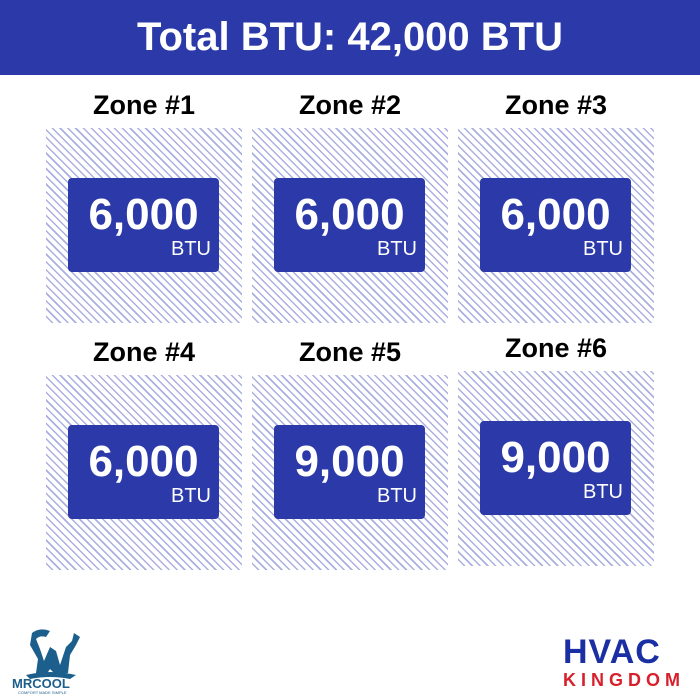 Image resolution: width=700 pixels, height=700 pixels. I want to click on polar-bear-icon: MRCOOL COMFORT MADE SIMPLE, so click(46, 662).